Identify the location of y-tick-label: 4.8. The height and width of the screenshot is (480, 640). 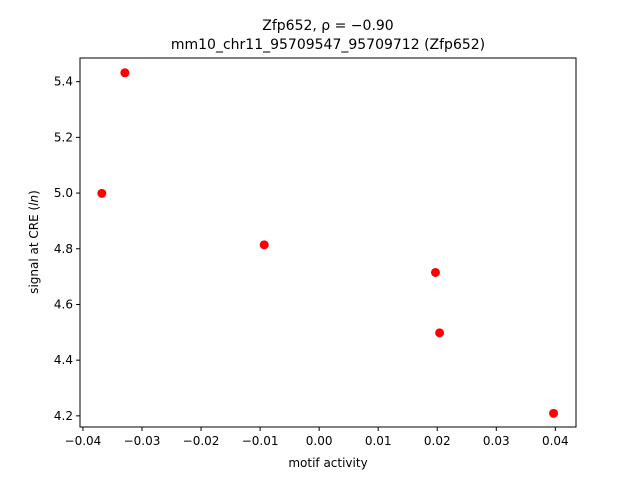
(63, 249).